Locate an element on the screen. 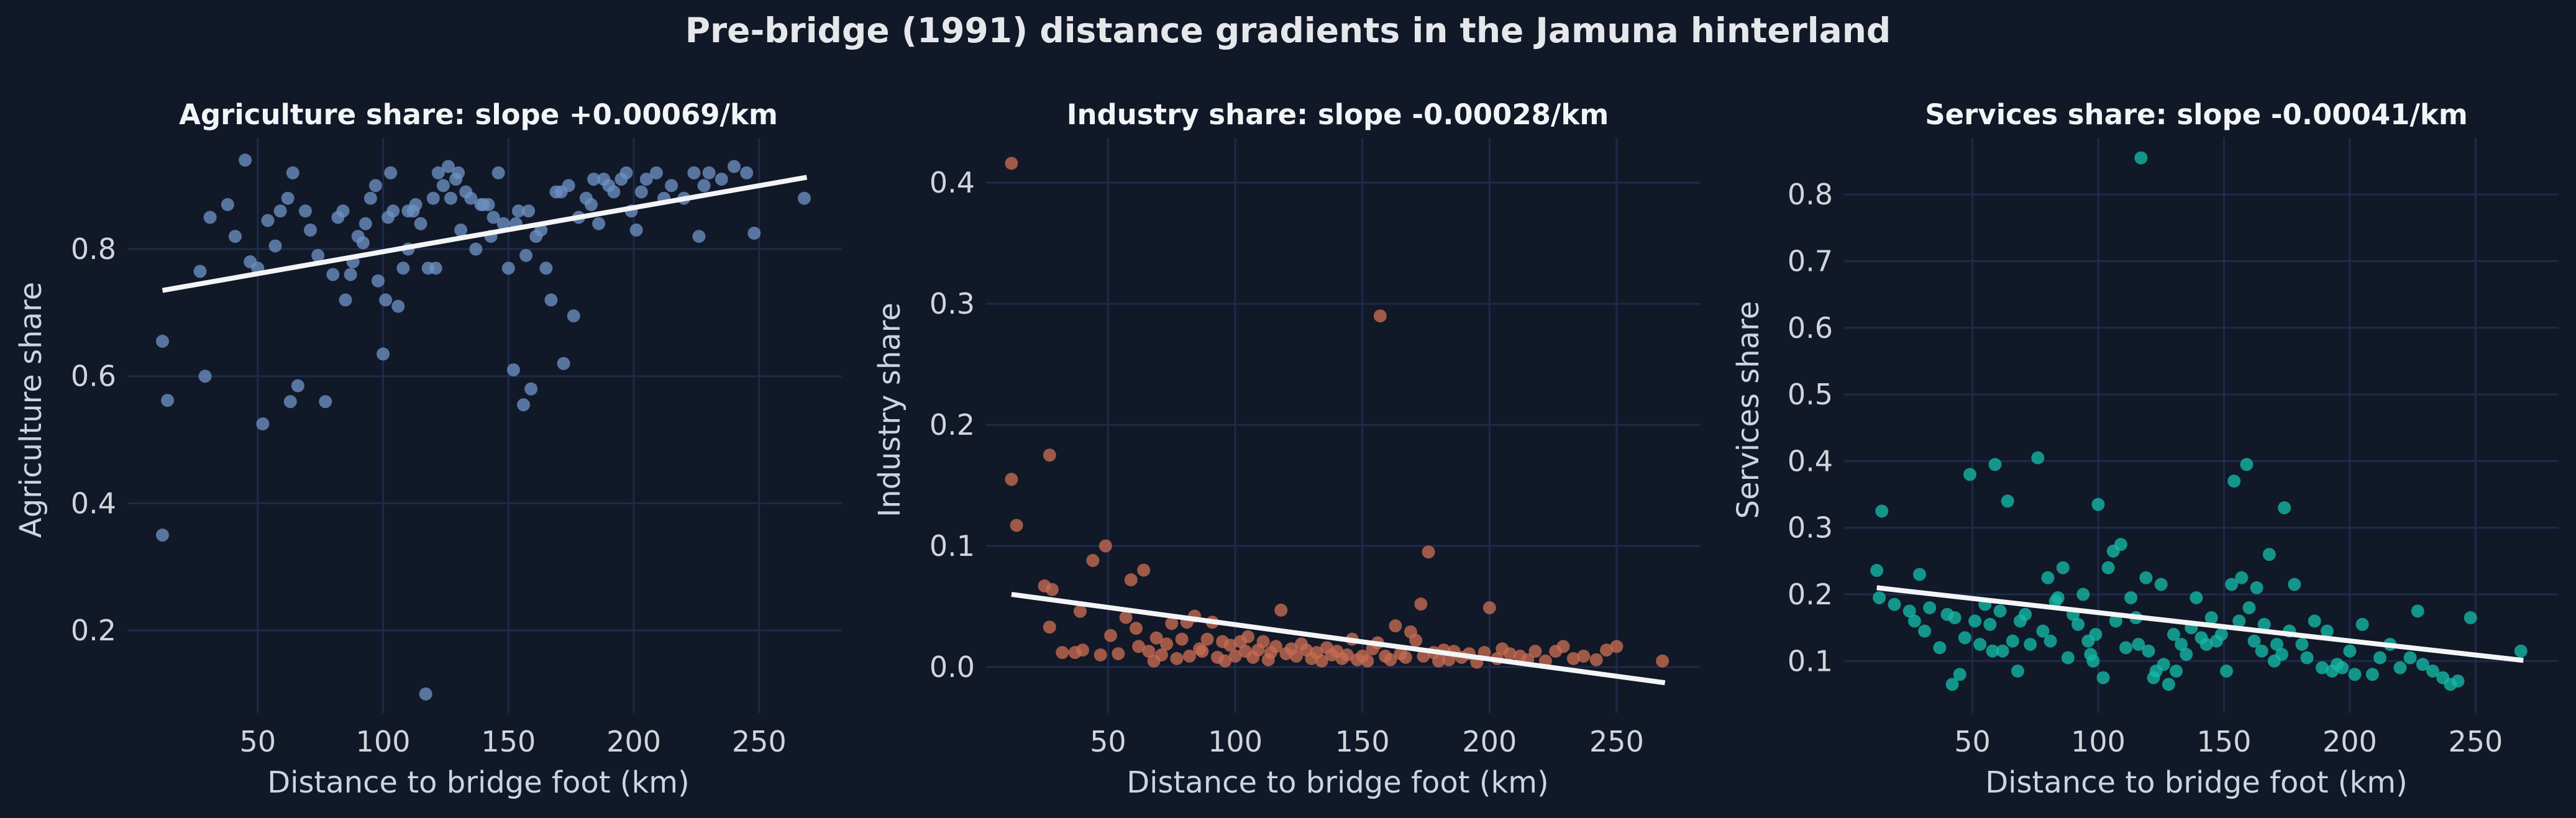  fit-line-industry is located at coordinates (1338, 638).